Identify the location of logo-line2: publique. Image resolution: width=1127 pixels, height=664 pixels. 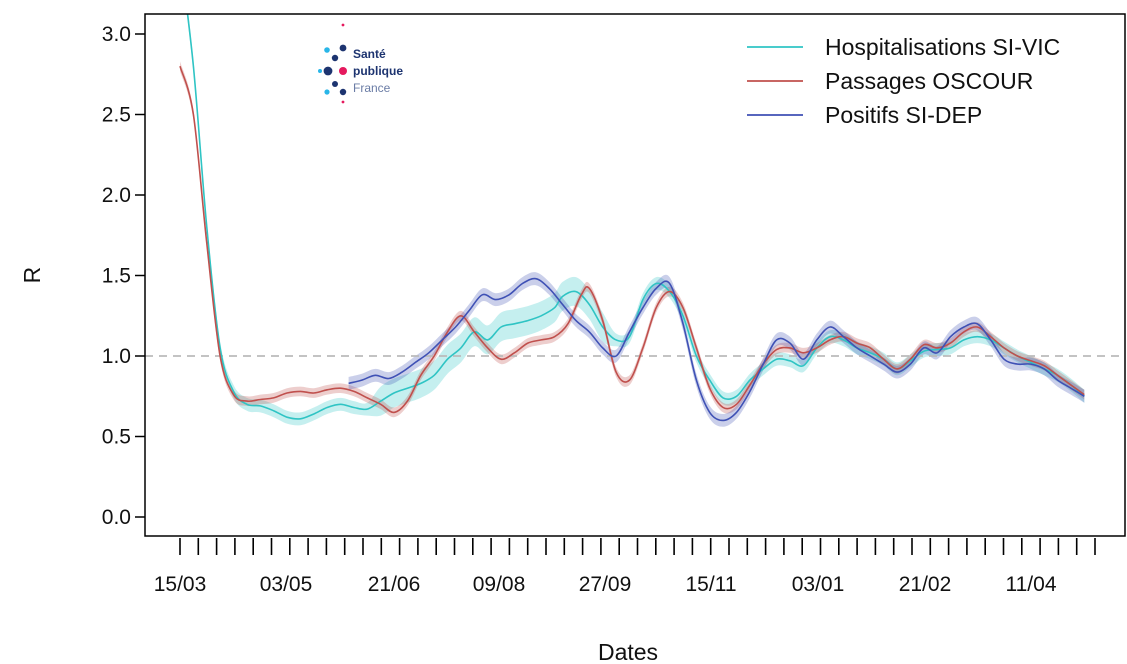
(378, 71).